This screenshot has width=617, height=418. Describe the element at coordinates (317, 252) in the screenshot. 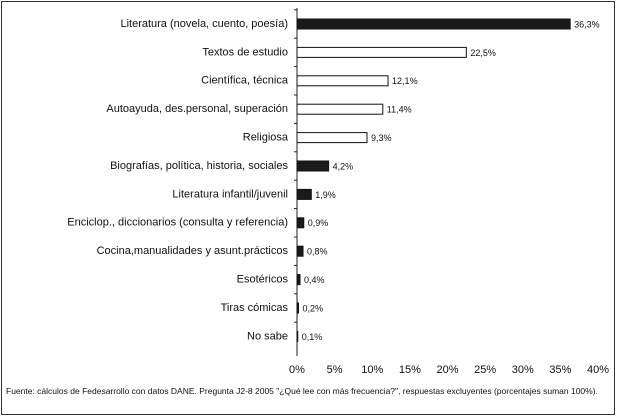

I see `value-label: 0,8%` at that location.